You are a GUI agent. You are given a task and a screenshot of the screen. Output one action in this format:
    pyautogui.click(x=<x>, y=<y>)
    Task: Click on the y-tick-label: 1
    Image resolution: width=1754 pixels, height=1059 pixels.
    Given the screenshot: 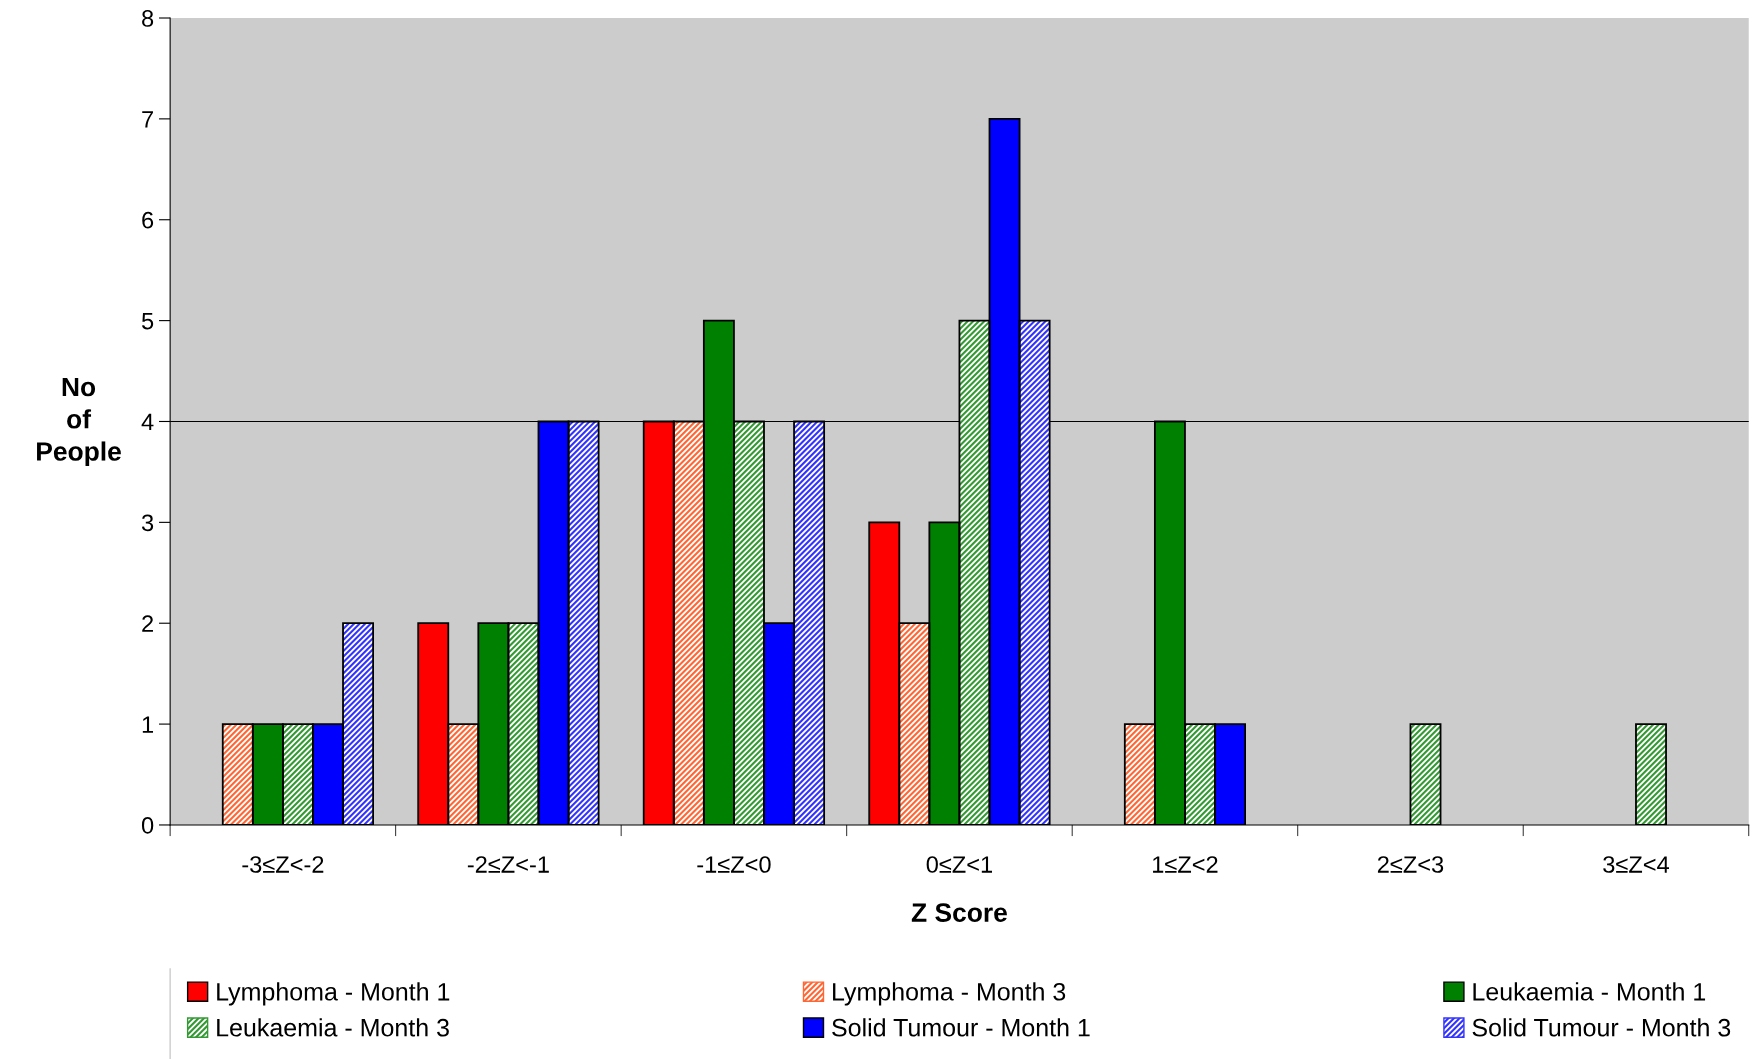 What is the action you would take?
    pyautogui.click(x=148, y=724)
    